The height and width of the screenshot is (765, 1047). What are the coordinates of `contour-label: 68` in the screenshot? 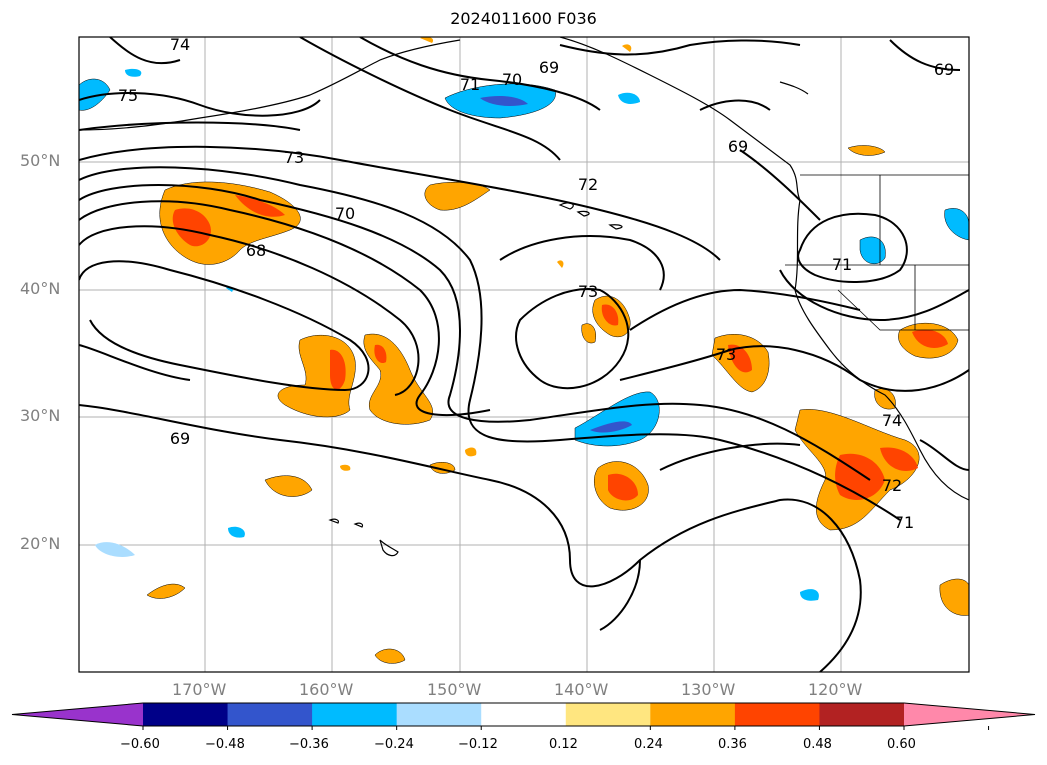 It's located at (256, 250).